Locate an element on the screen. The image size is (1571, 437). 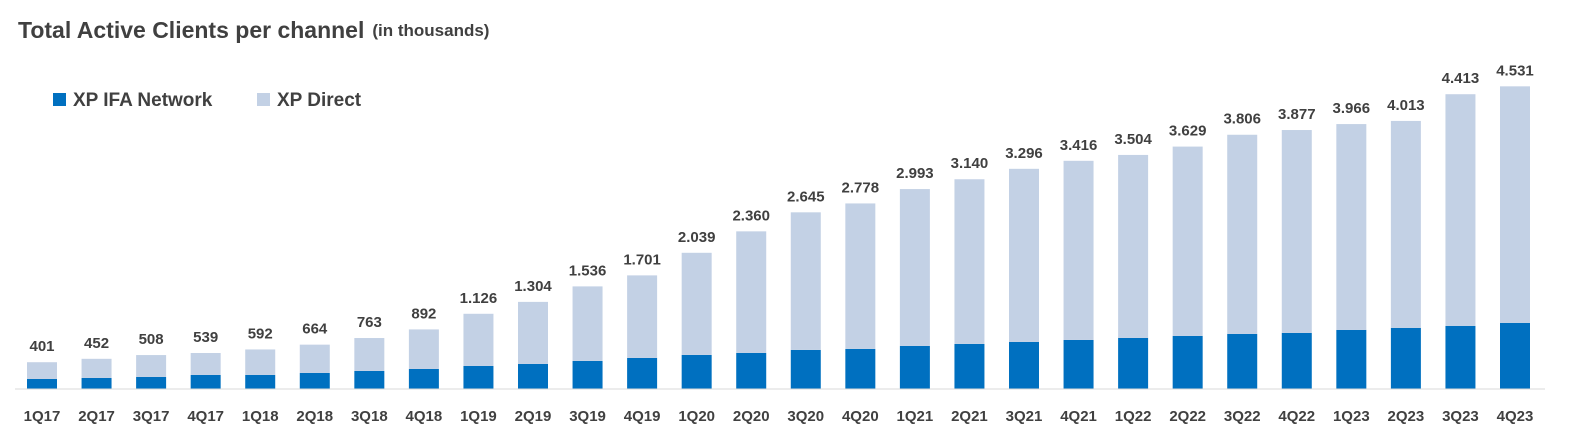
total-label: 2.993 is located at coordinates (915, 173).